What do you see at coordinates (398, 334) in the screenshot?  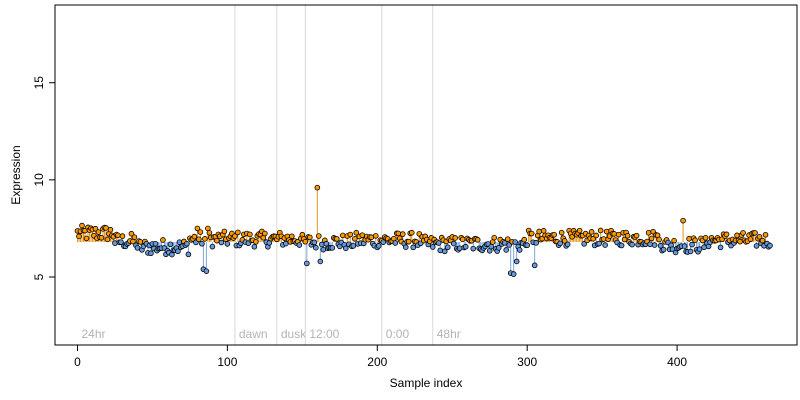 I see `marker-label: 0:00` at bounding box center [398, 334].